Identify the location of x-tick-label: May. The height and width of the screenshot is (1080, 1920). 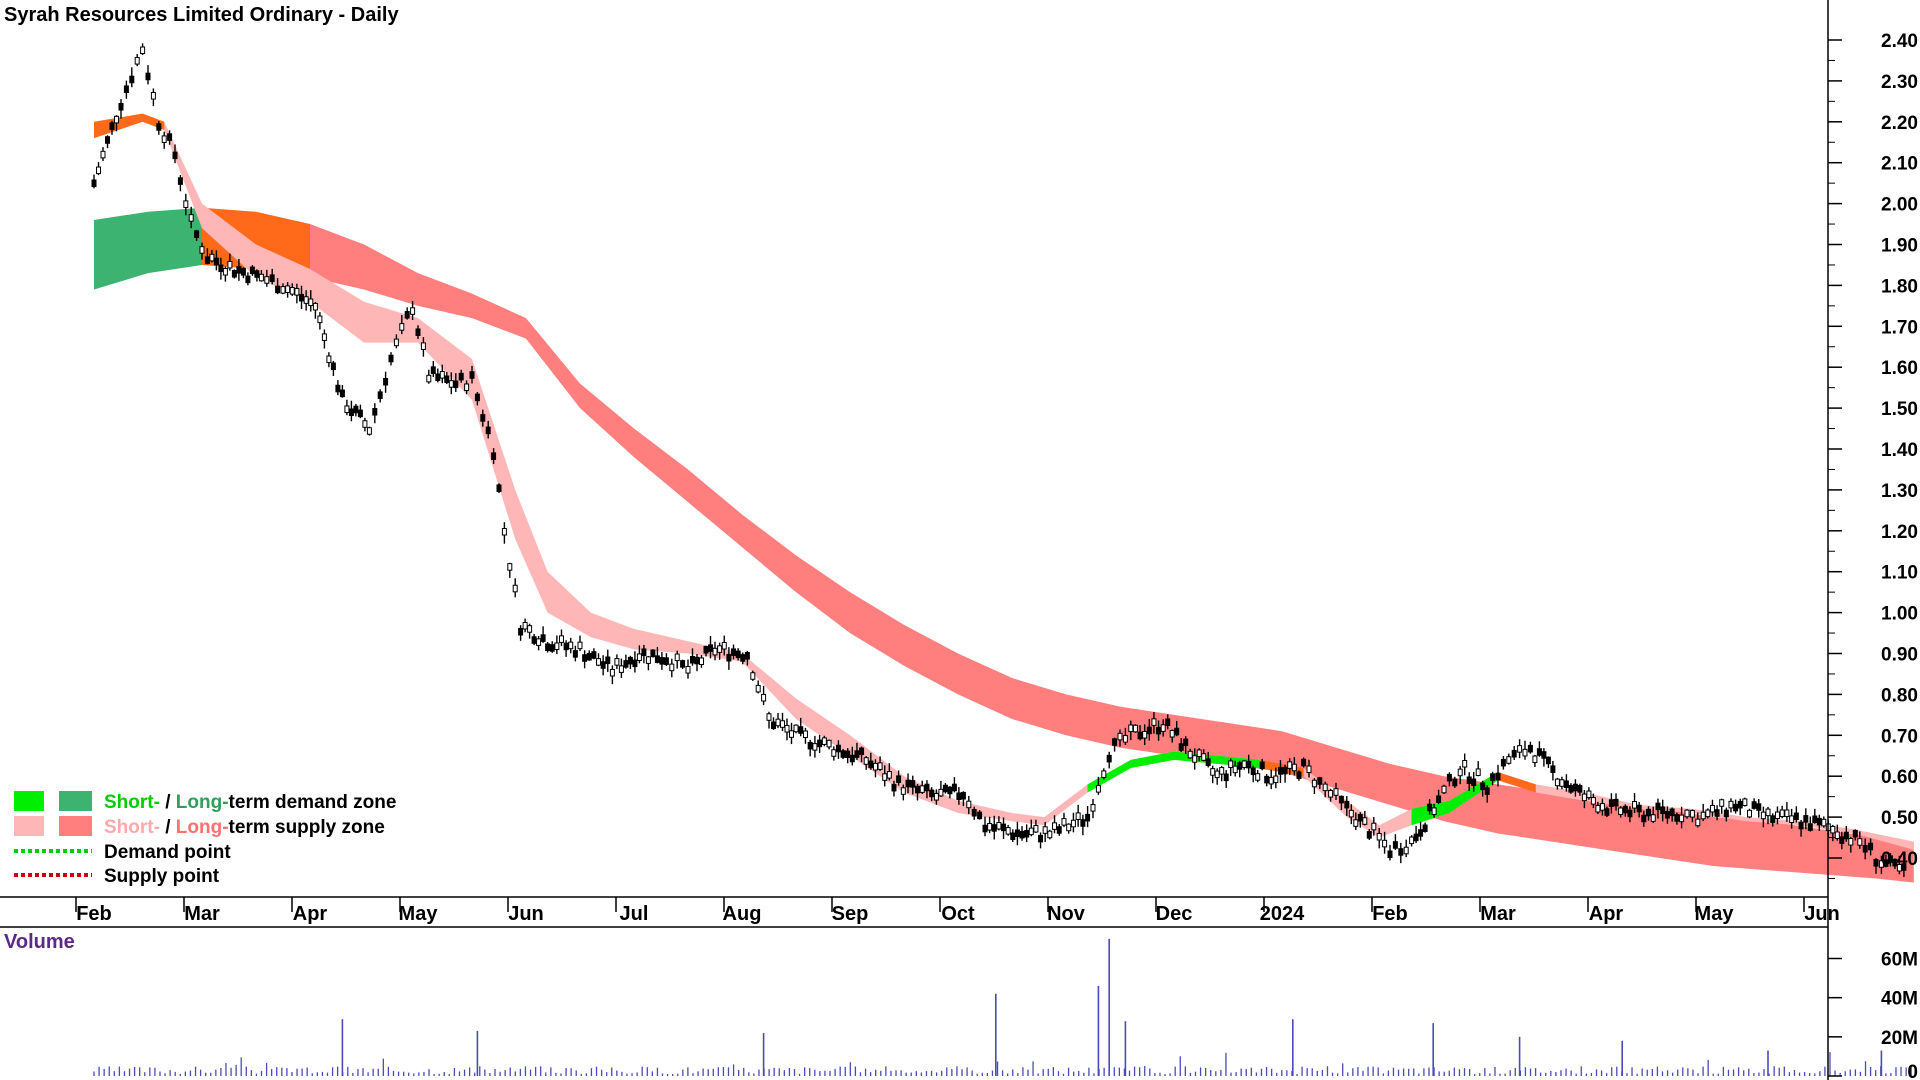
(1715, 914).